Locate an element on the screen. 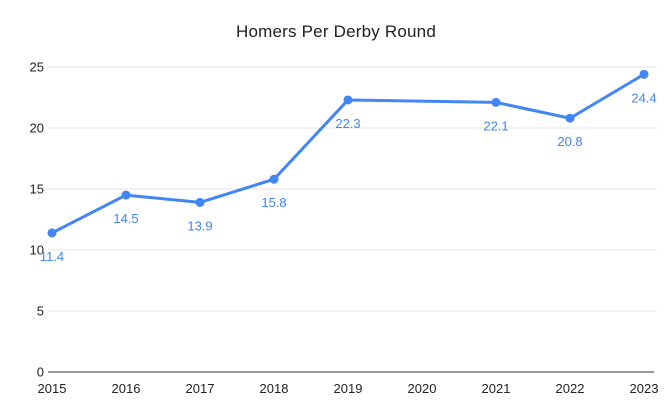 The width and height of the screenshot is (672, 416). x-axis-tick-label: 2017 is located at coordinates (200, 388).